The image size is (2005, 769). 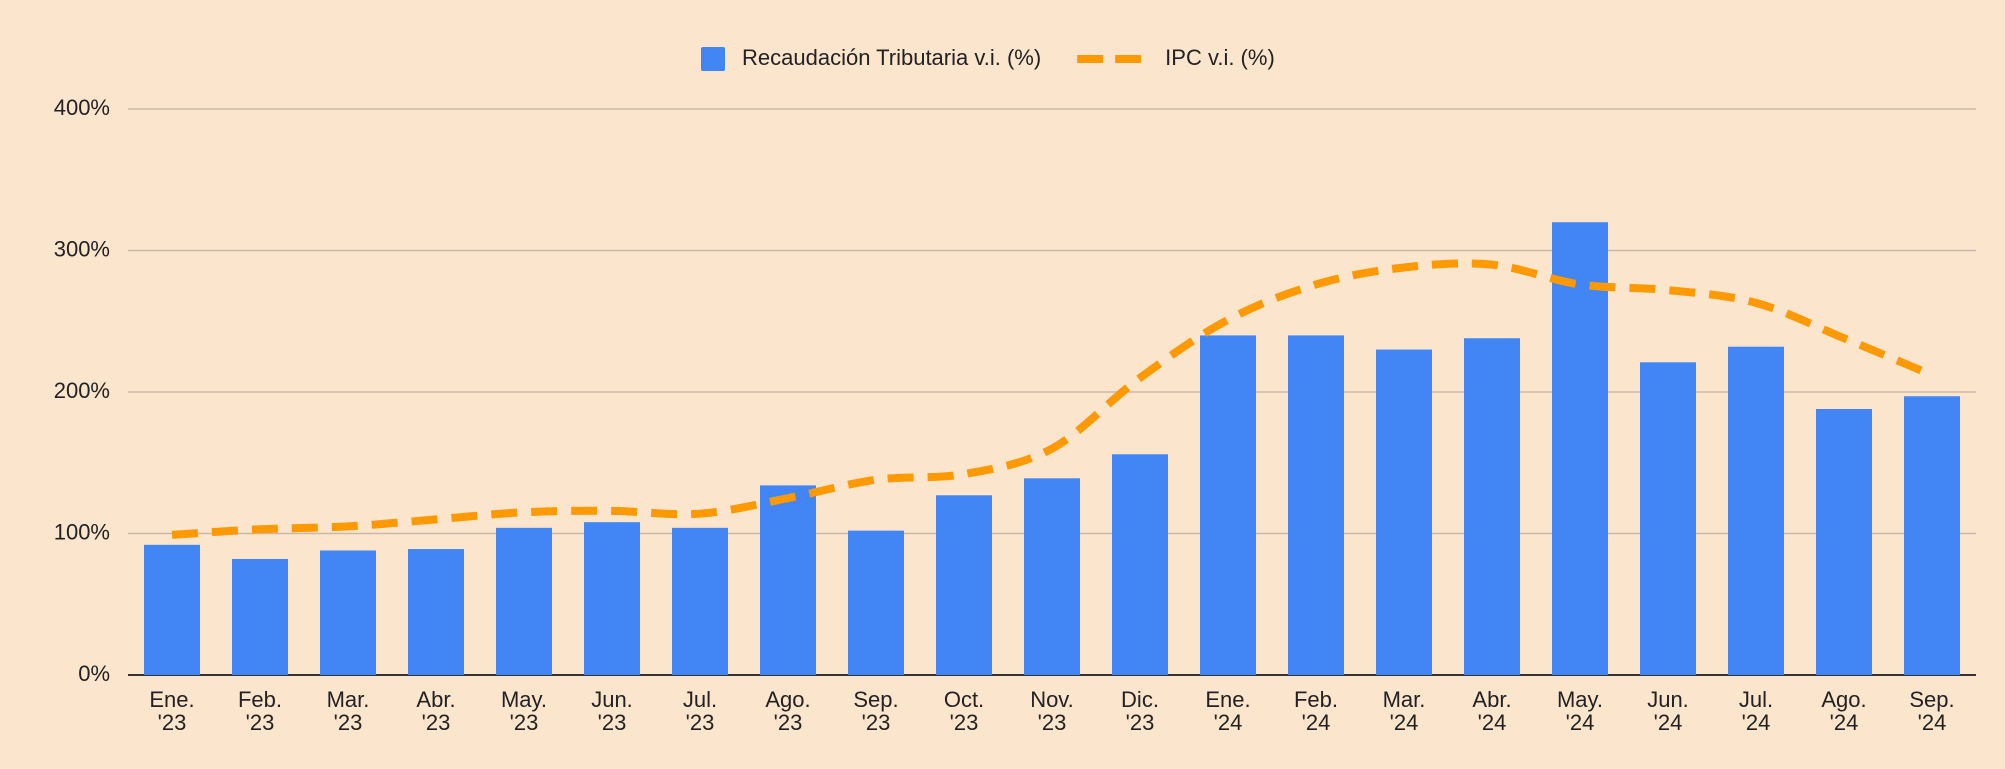 I want to click on x-tick-label: Mar. '24, so click(x=1404, y=711).